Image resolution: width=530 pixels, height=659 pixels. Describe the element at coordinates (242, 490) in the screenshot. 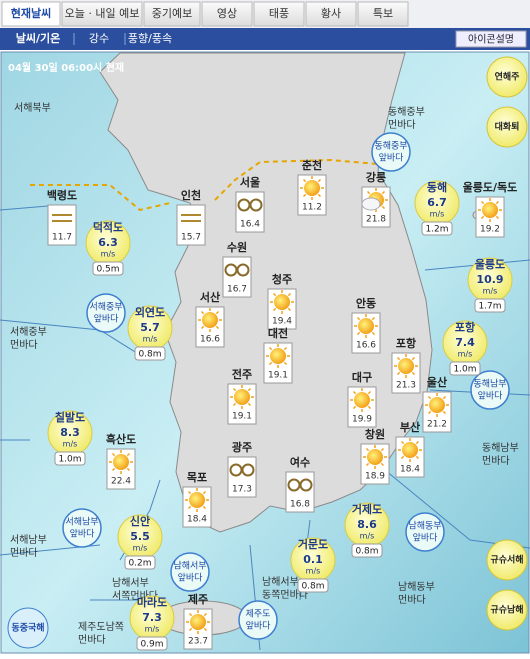

I see `temperature: 17.3` at that location.